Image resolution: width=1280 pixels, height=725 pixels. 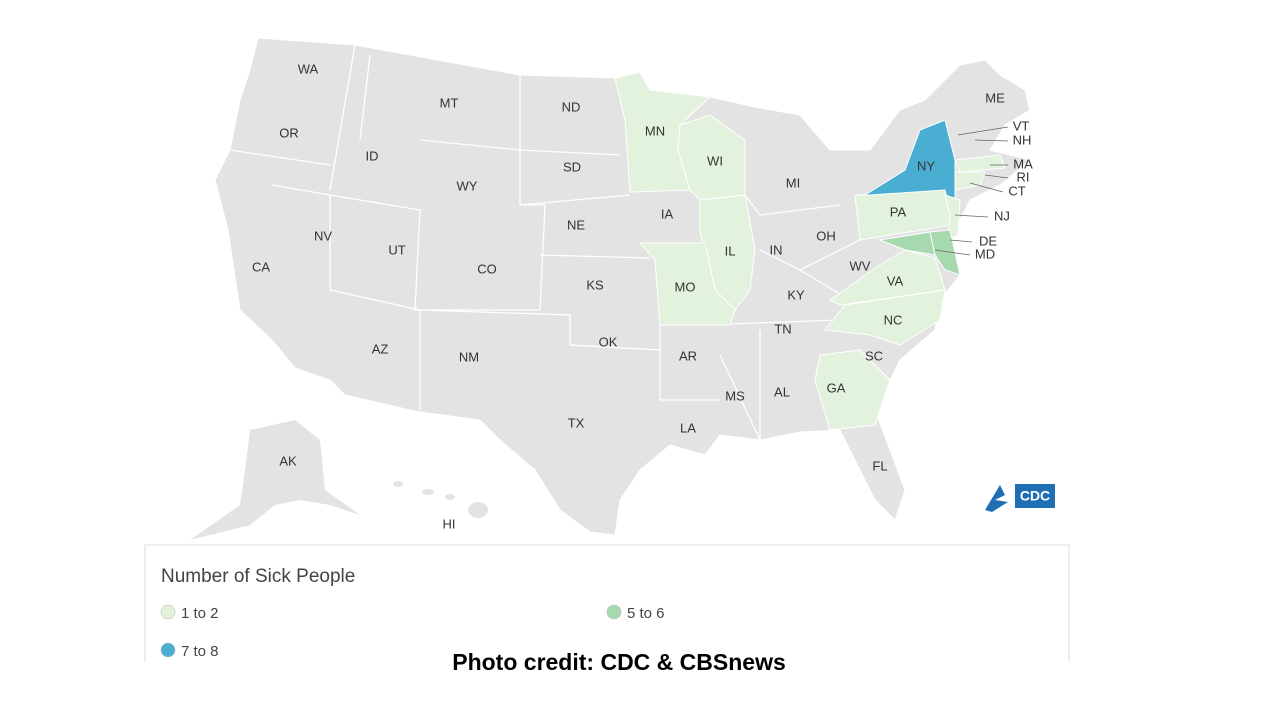 What do you see at coordinates (1021, 125) in the screenshot?
I see `state-label: VT` at bounding box center [1021, 125].